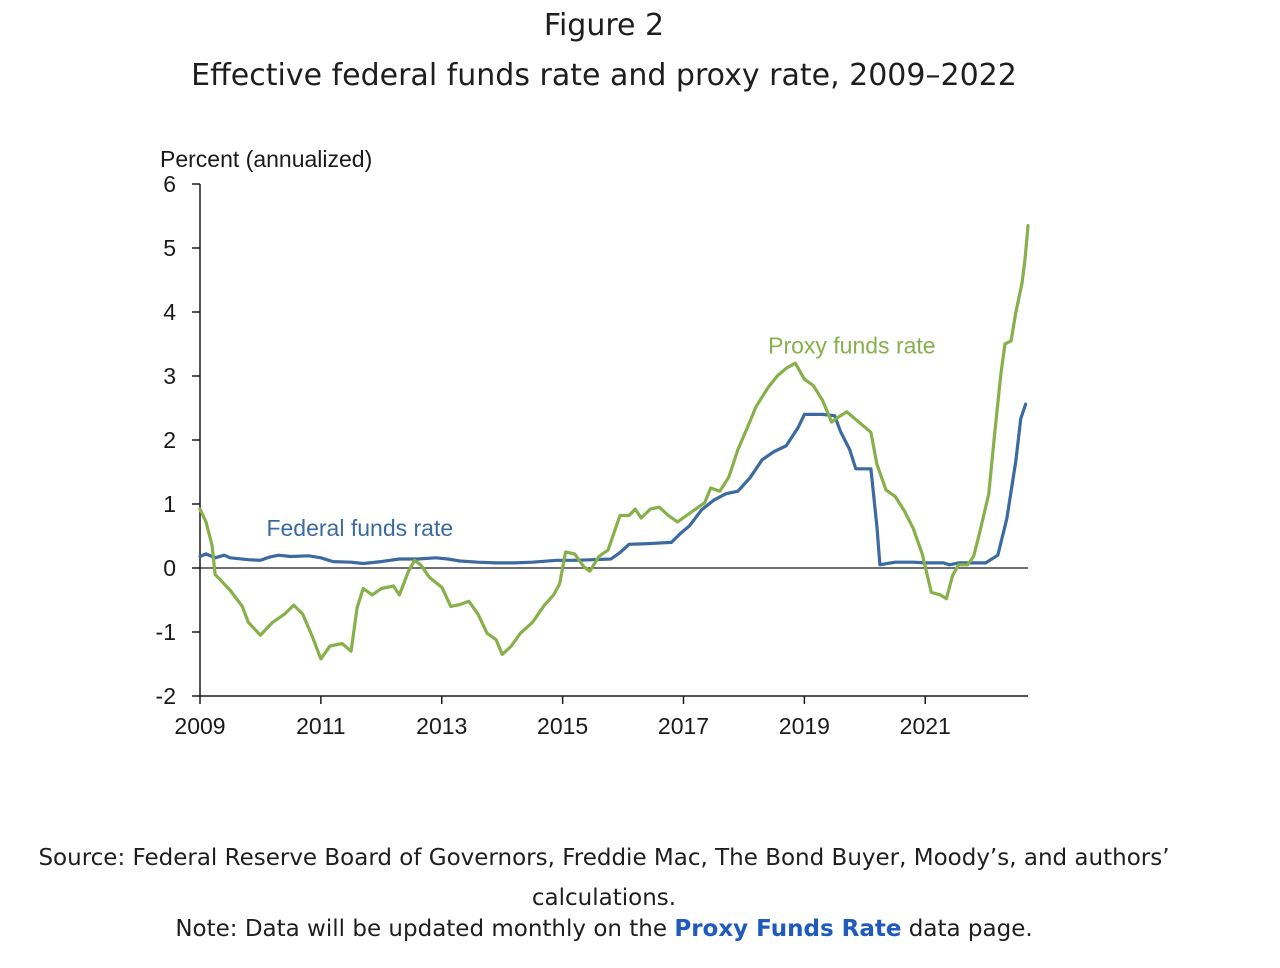 This screenshot has height=968, width=1280. I want to click on proxy-funds-rate-label: Proxy funds rate, so click(851, 346).